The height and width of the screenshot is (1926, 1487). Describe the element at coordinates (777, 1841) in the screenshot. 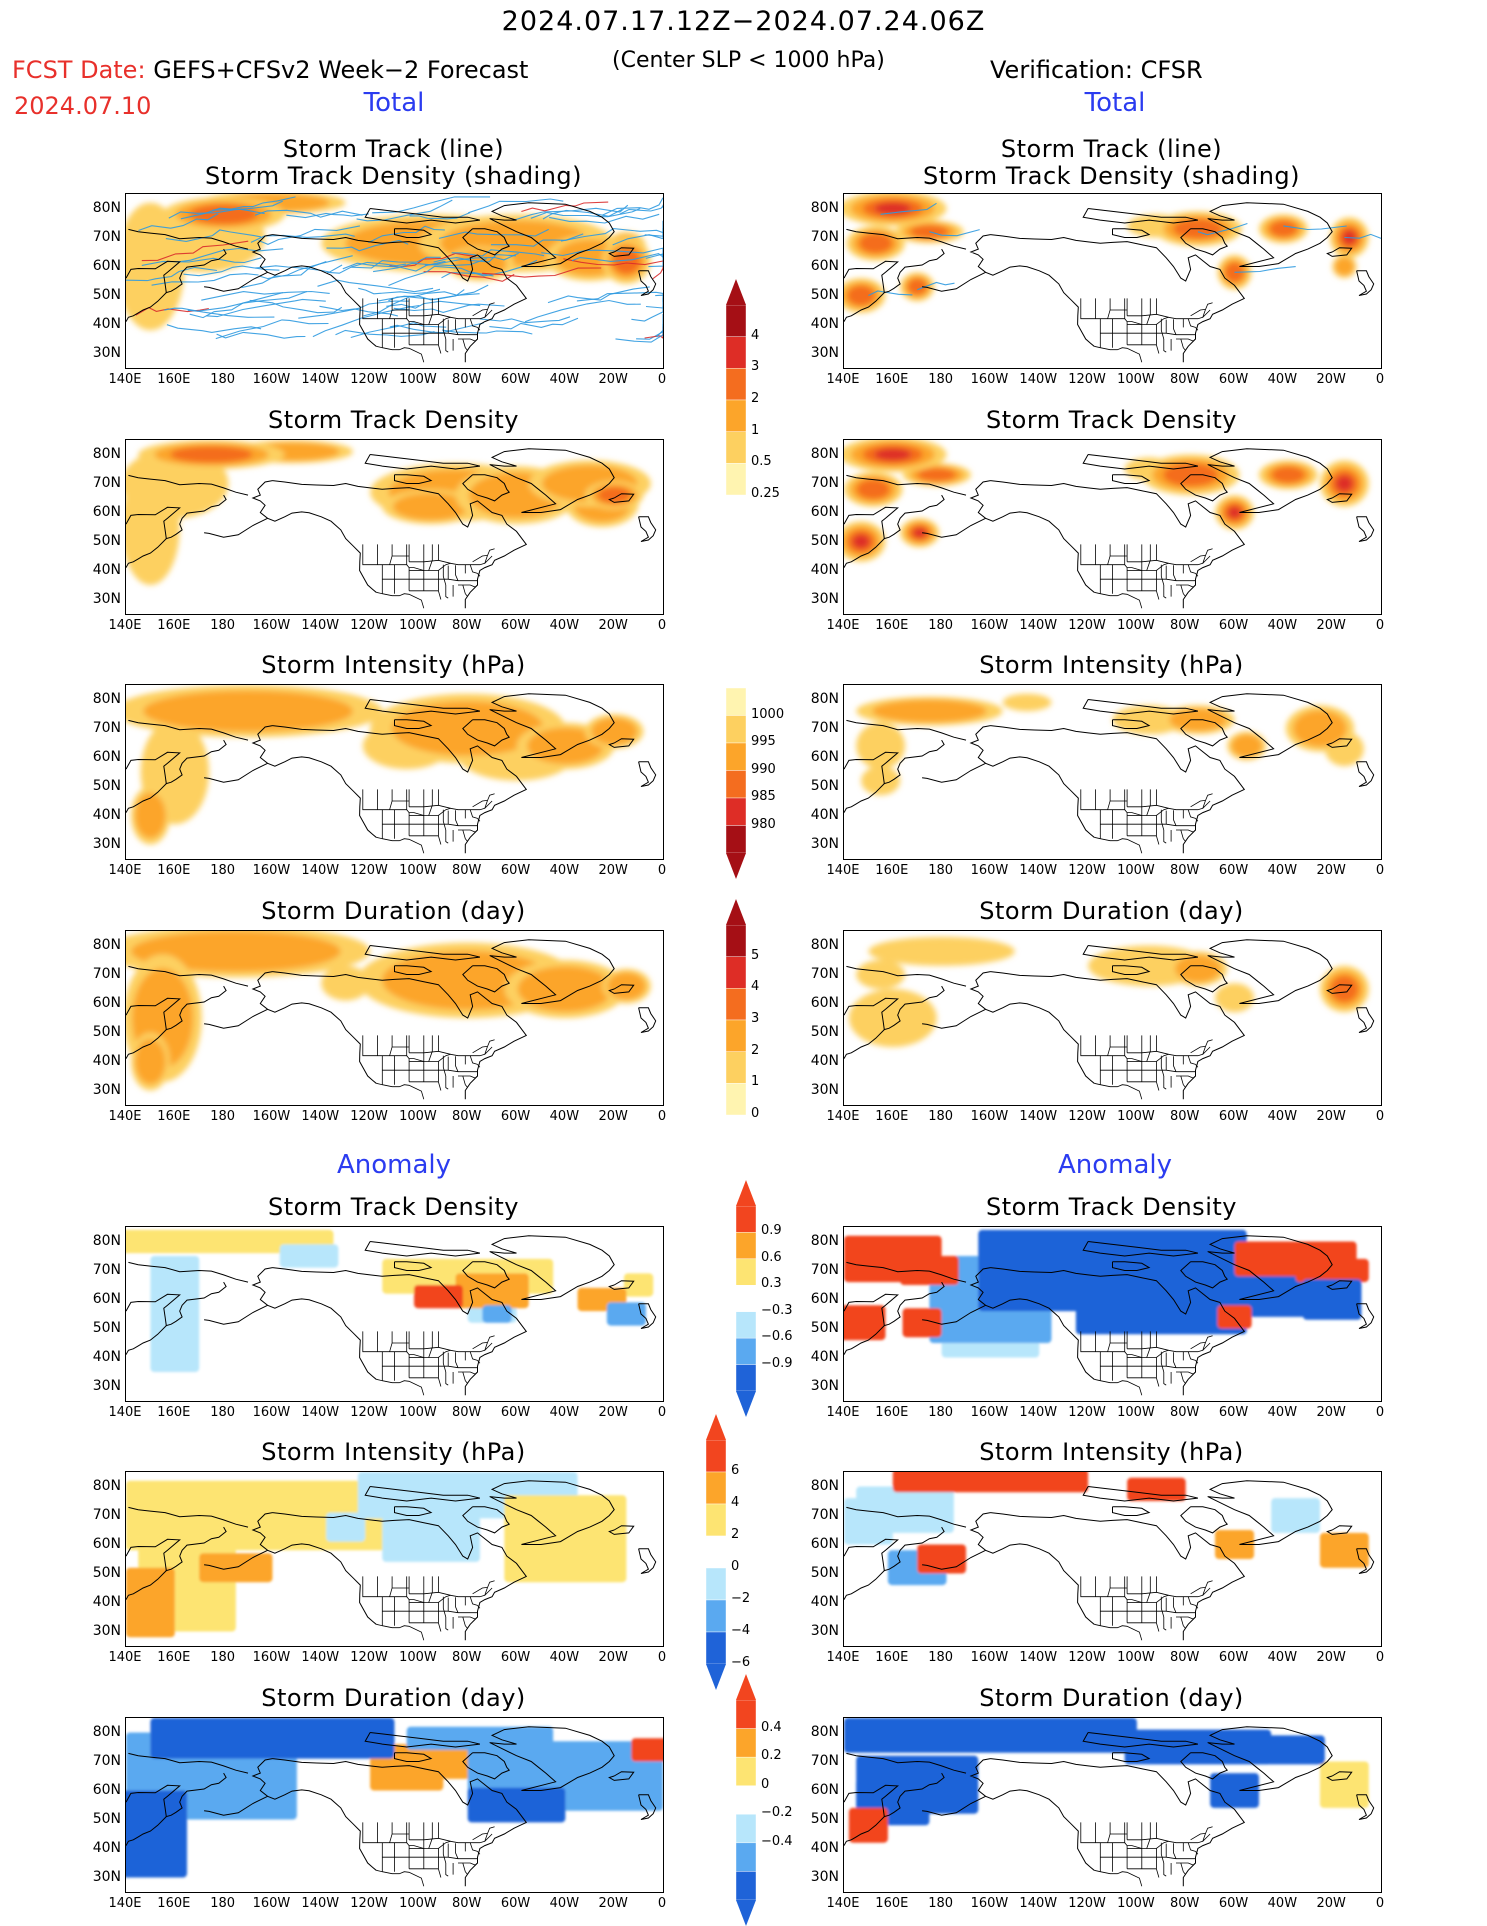

I see `colorbar-label: −0.4` at that location.